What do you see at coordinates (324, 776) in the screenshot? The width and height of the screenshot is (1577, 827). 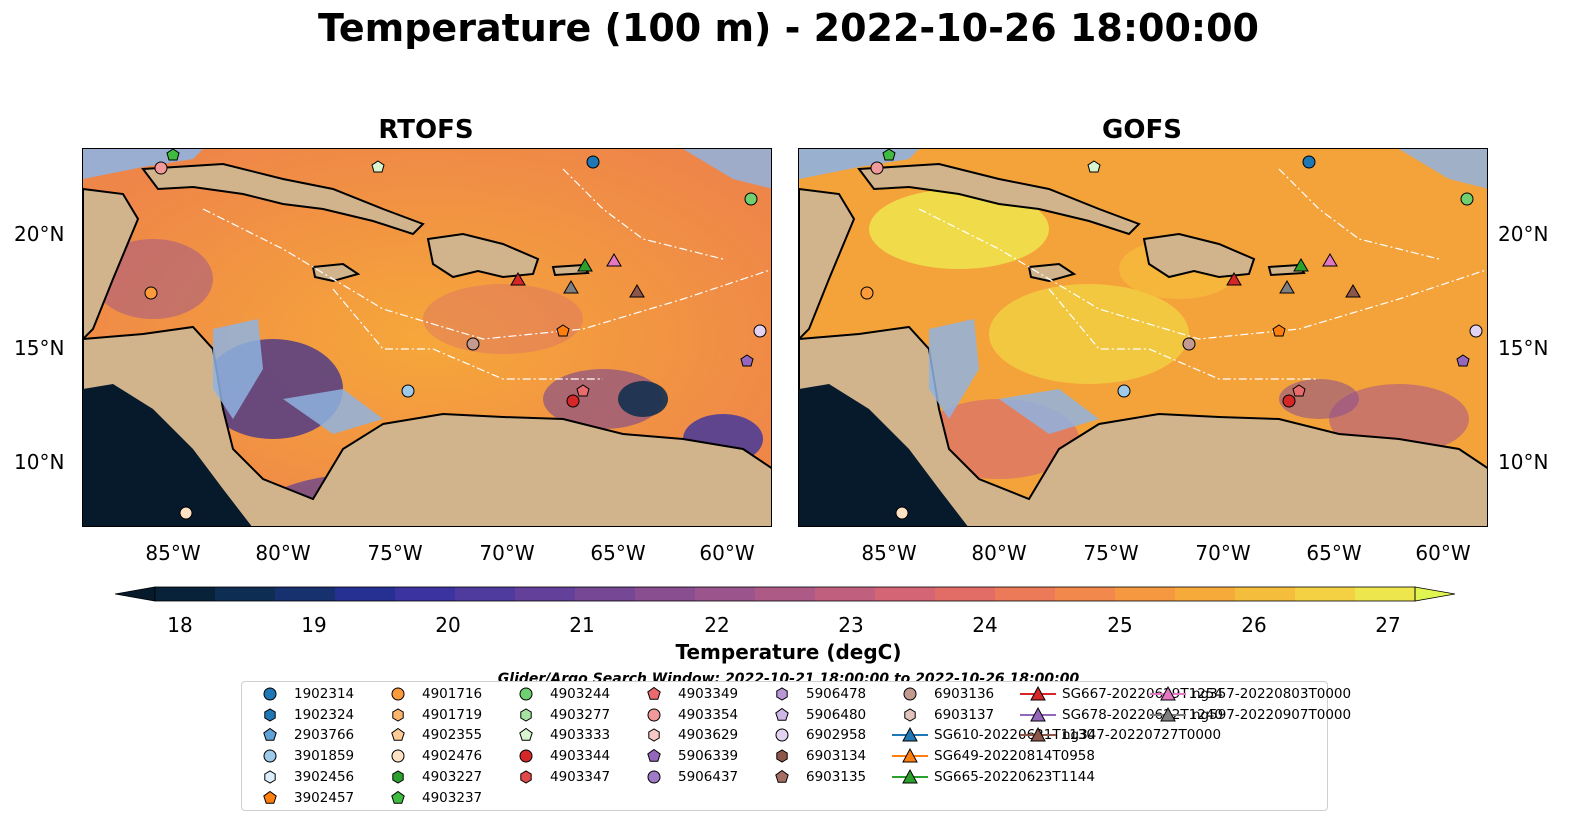 I see `legend-item-label: 3902456` at bounding box center [324, 776].